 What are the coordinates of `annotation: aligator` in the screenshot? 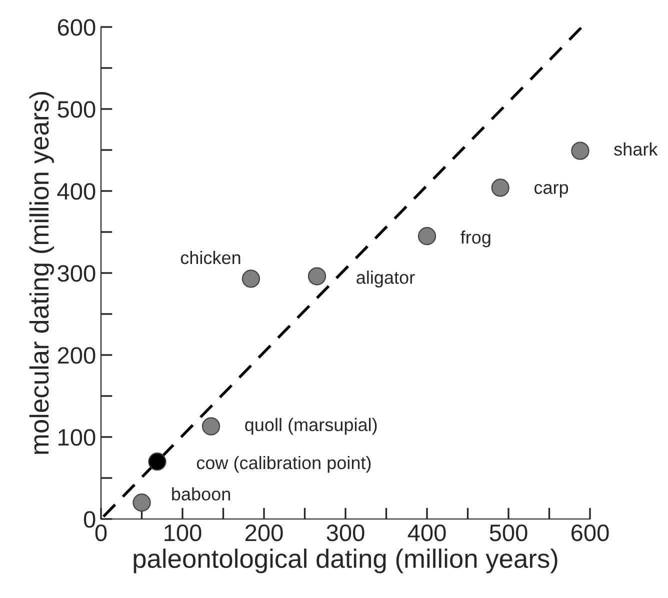 It's located at (385, 279).